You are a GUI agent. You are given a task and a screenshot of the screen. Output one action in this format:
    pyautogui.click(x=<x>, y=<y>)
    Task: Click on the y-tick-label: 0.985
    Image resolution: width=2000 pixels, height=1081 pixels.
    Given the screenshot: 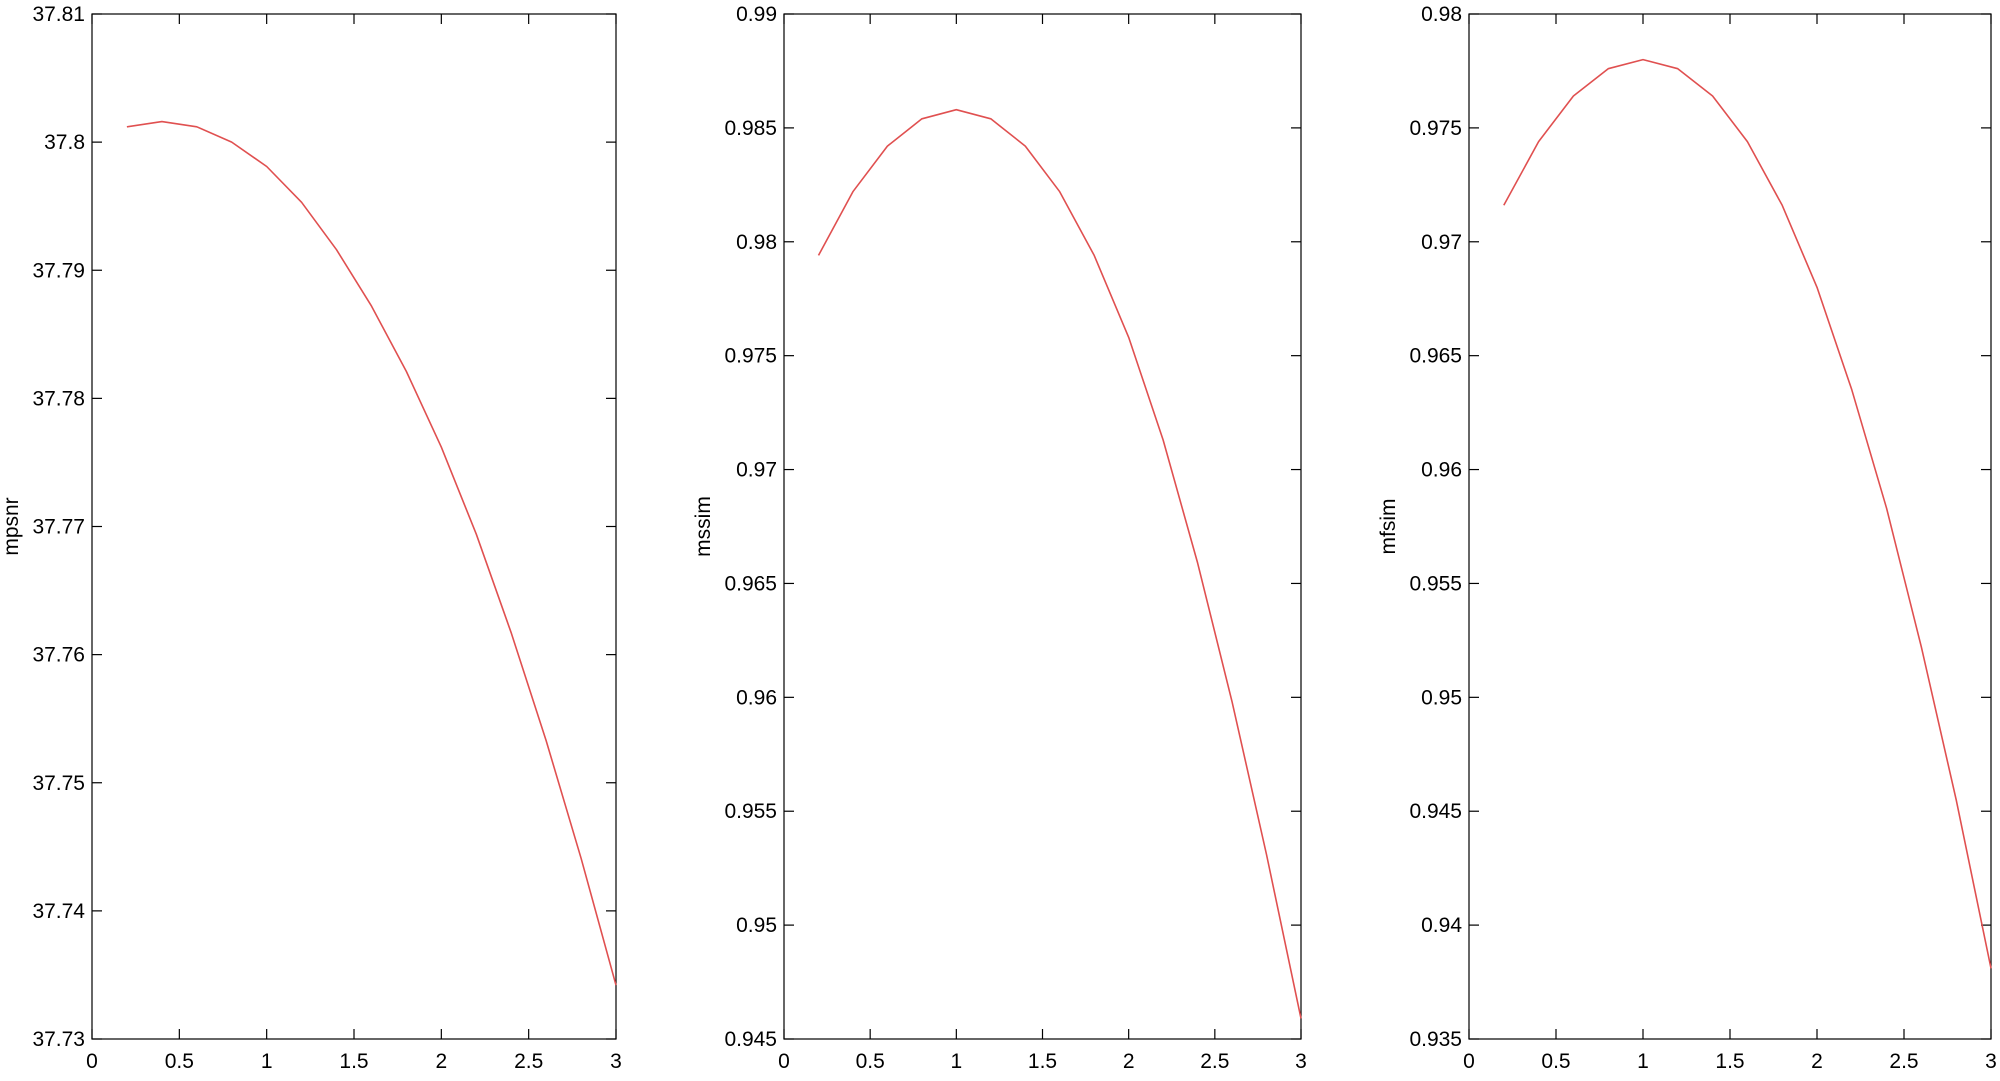 What is the action you would take?
    pyautogui.click(x=750, y=128)
    